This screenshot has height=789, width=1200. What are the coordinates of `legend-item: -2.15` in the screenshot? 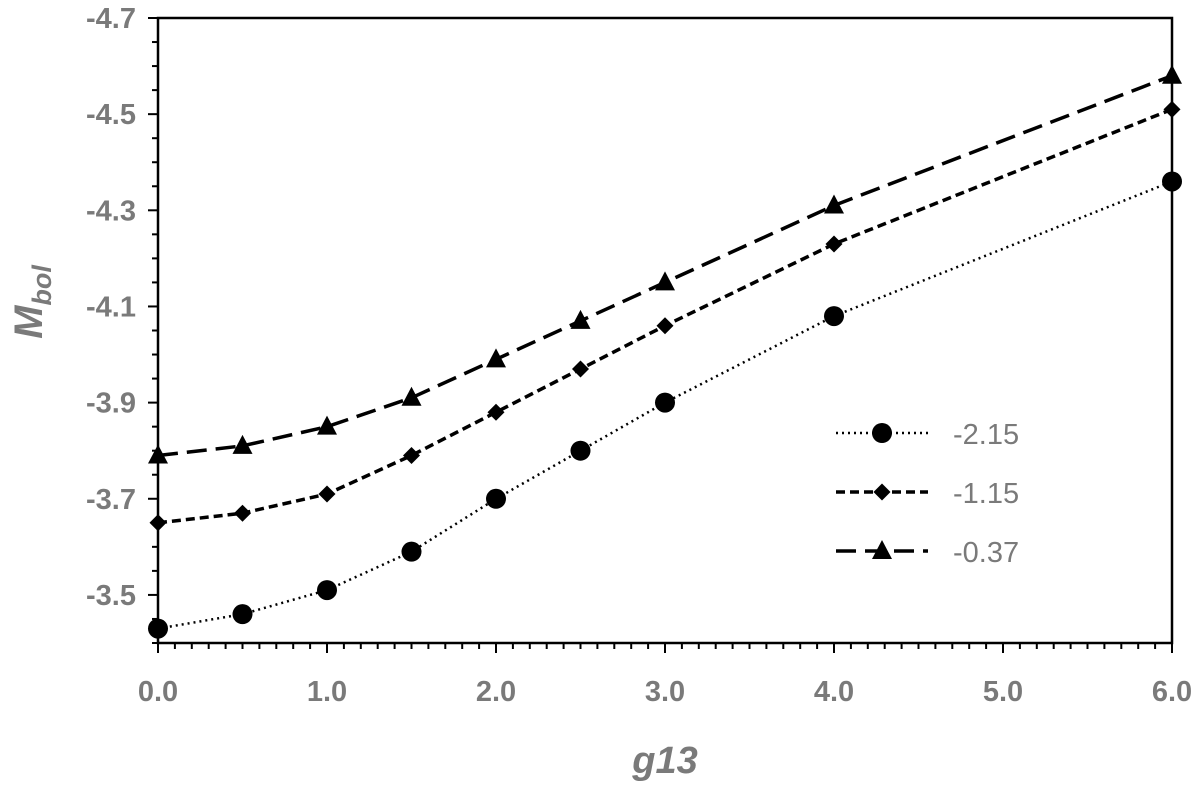 It's located at (927, 435).